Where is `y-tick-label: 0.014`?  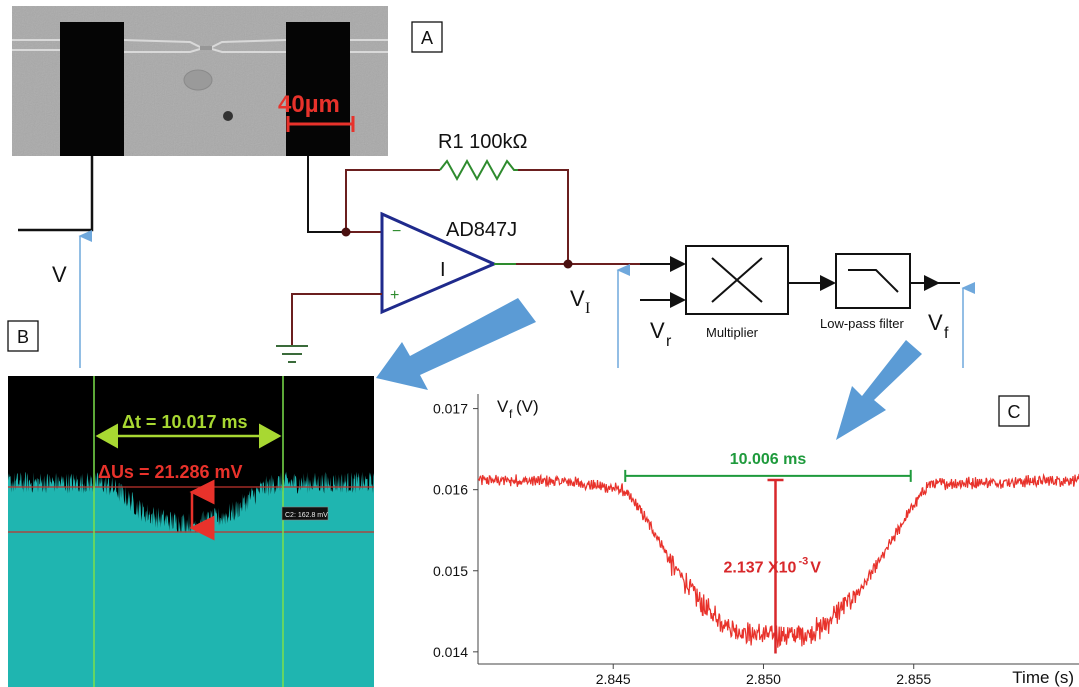
y-tick-label: 0.014 is located at coordinates (450, 652).